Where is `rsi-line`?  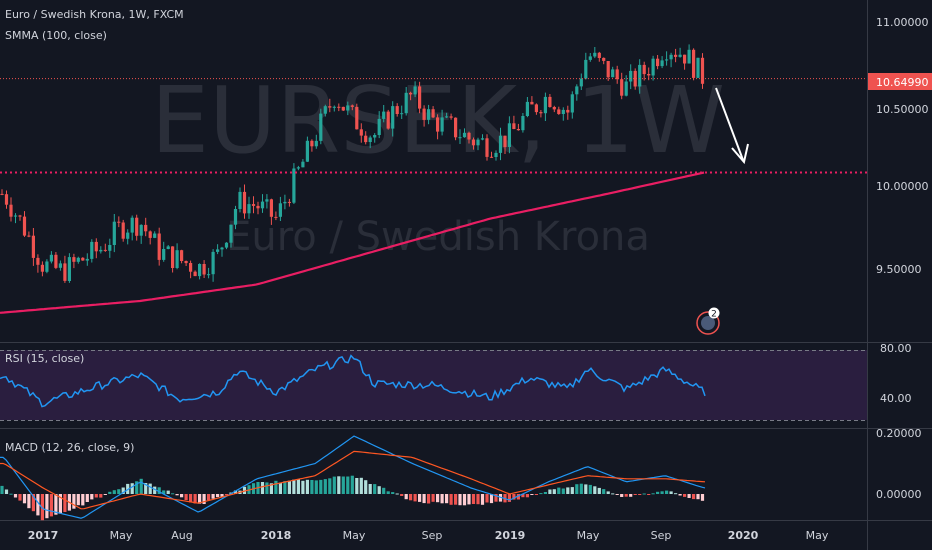
rsi-line is located at coordinates (353, 381).